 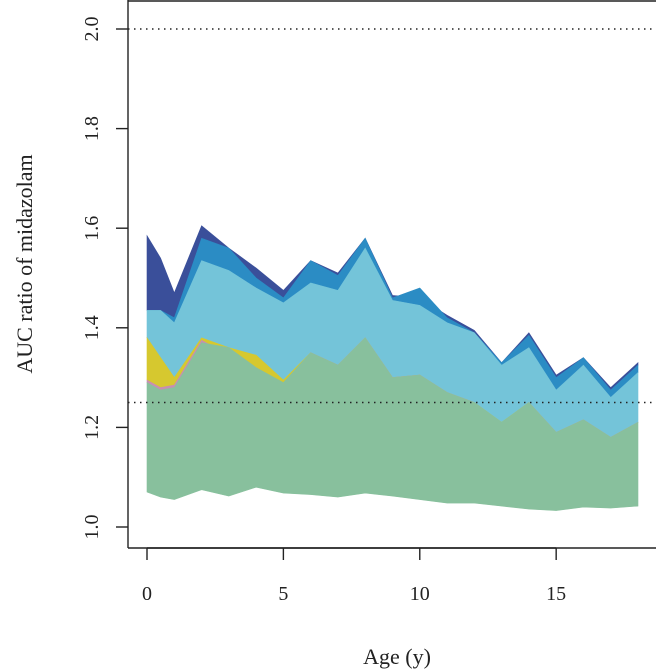 I want to click on x-tick-label: 5, so click(x=283, y=594).